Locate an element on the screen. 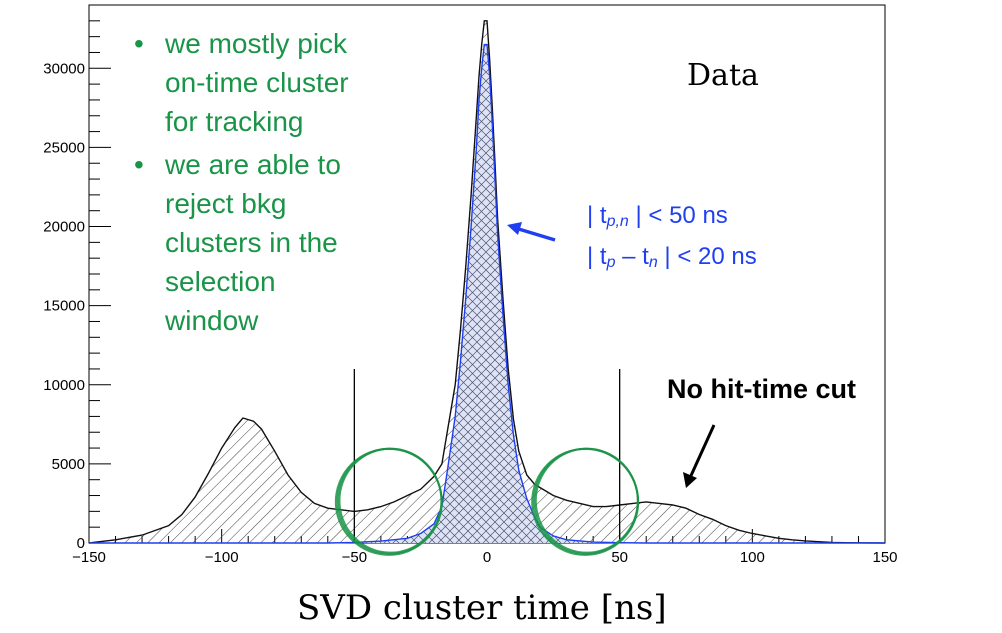  x-tick-label: 0 is located at coordinates (487, 557).